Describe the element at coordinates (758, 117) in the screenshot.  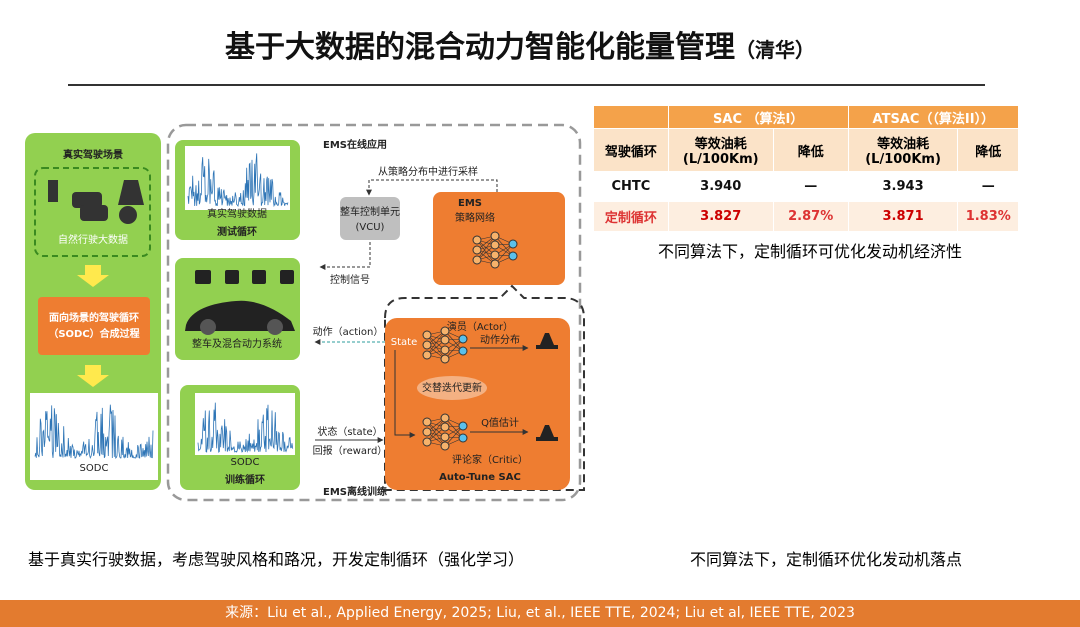
I see `cell: SAC （算法I）` at that location.